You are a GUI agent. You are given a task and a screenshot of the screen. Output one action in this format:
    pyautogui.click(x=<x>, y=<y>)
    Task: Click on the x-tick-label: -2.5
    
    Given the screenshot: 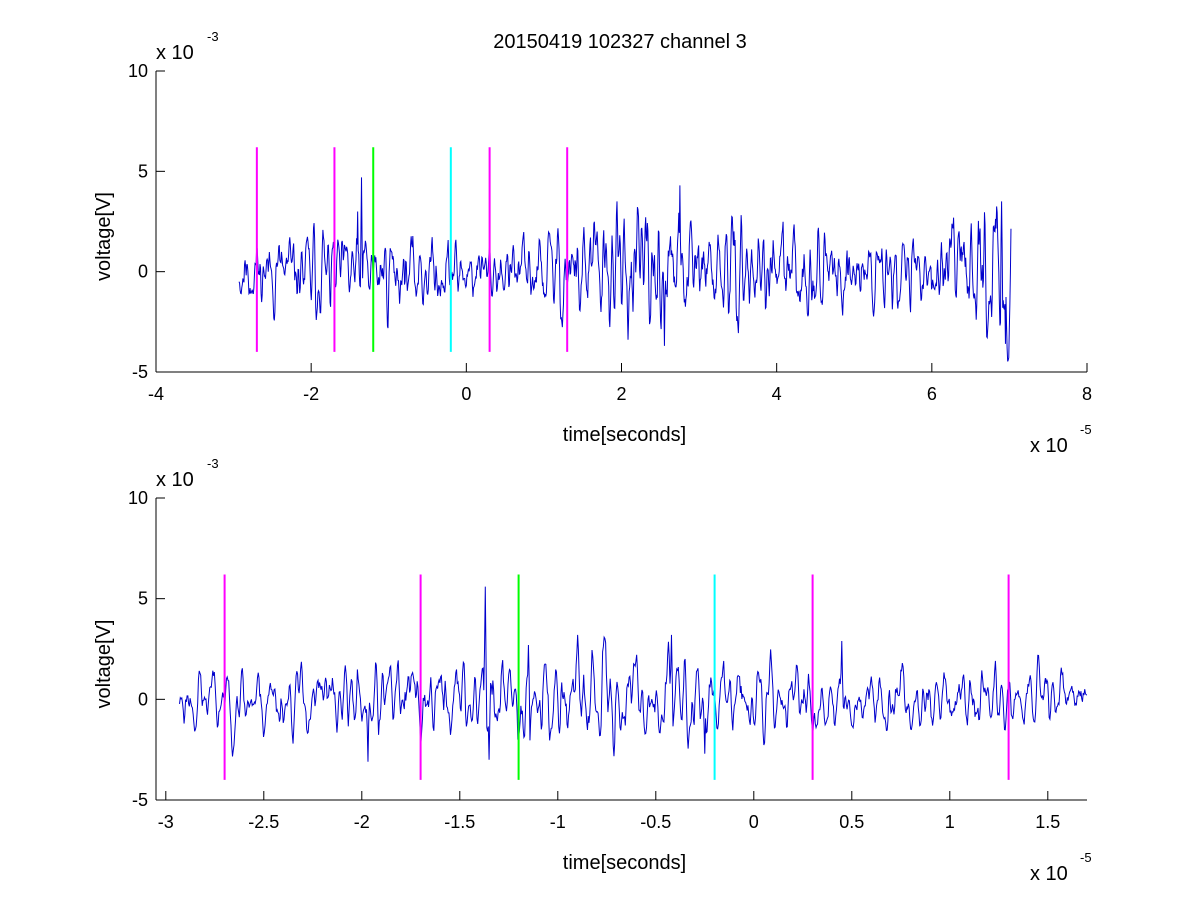 What is the action you would take?
    pyautogui.click(x=263, y=822)
    